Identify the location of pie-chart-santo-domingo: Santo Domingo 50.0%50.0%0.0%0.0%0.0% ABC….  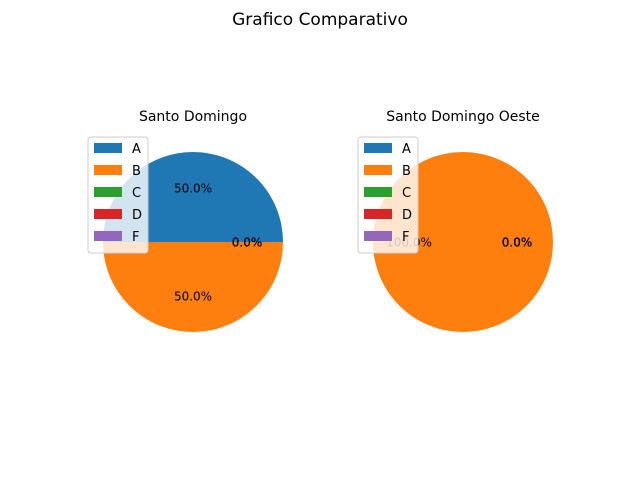
(185, 220).